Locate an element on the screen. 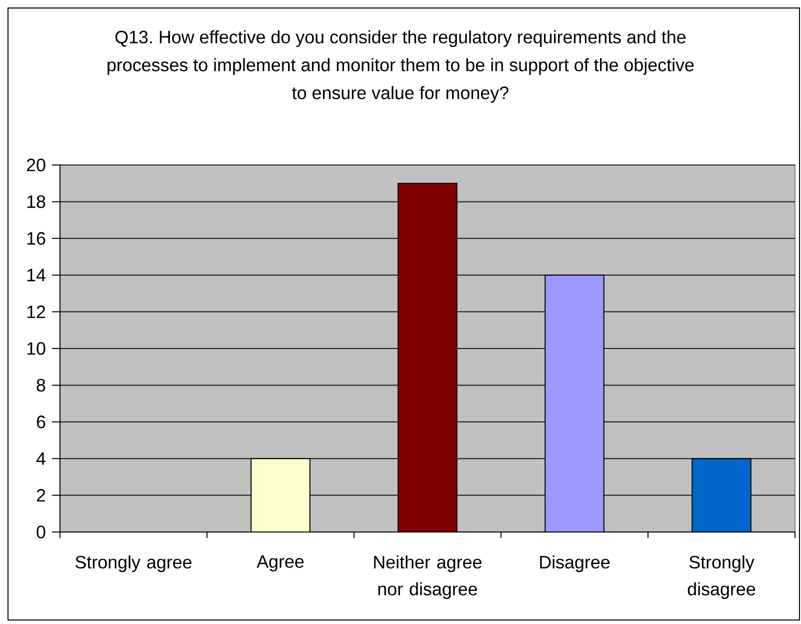 Image resolution: width=801 pixels, height=624 pixels. y-tick-label: 14 is located at coordinates (36, 275).